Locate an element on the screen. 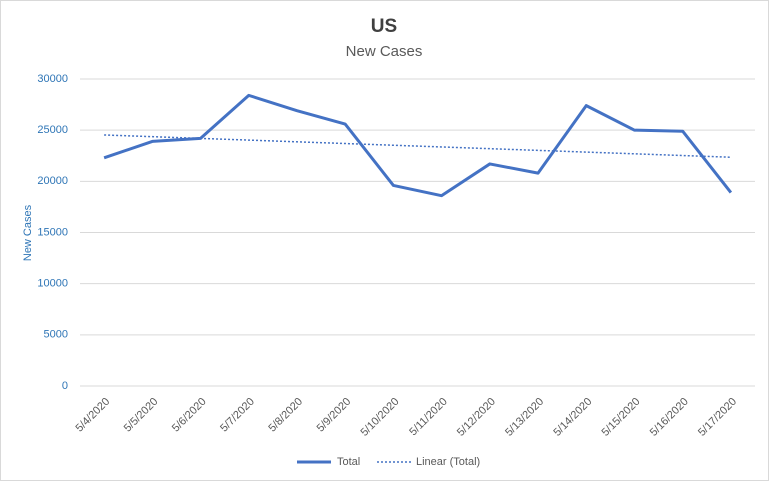  legend-label: Linear (Total) is located at coordinates (448, 462).